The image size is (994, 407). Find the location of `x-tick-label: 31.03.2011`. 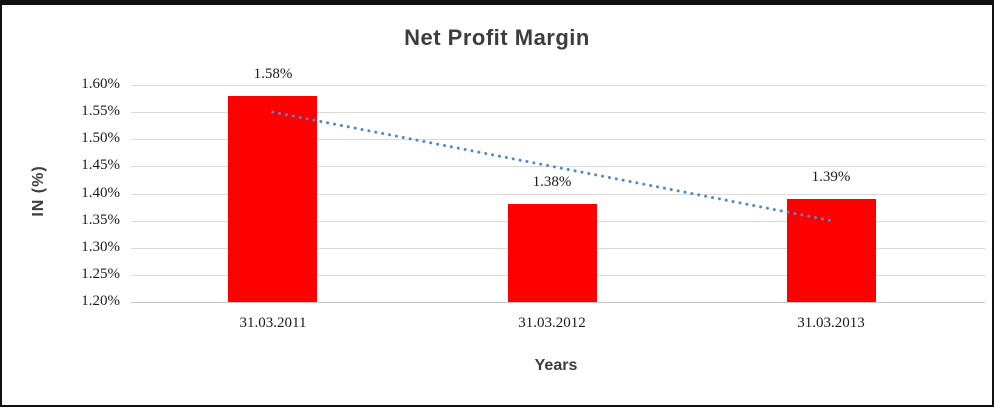

x-tick-label: 31.03.2011 is located at coordinates (273, 323).